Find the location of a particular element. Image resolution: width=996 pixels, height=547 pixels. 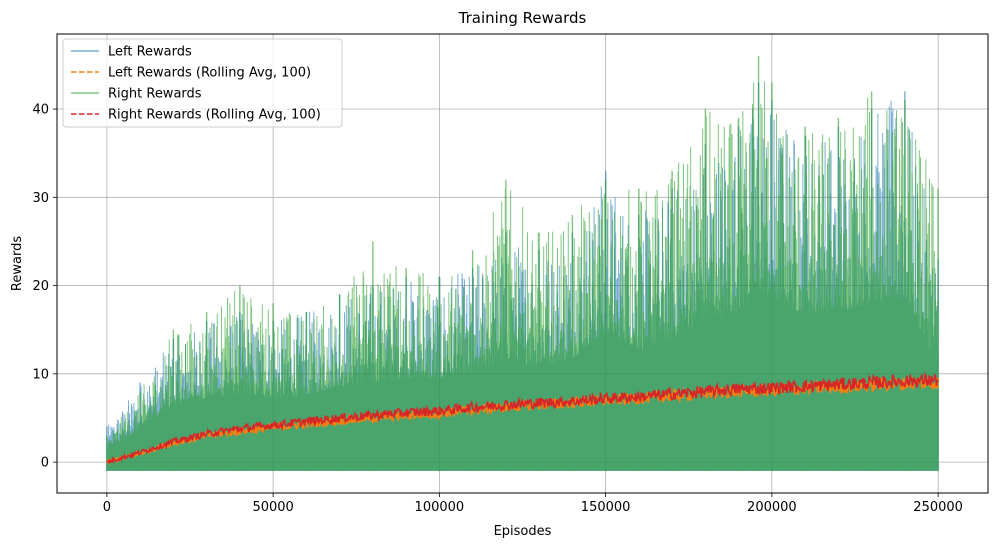

x-tick-label: 100000 is located at coordinates (440, 507).